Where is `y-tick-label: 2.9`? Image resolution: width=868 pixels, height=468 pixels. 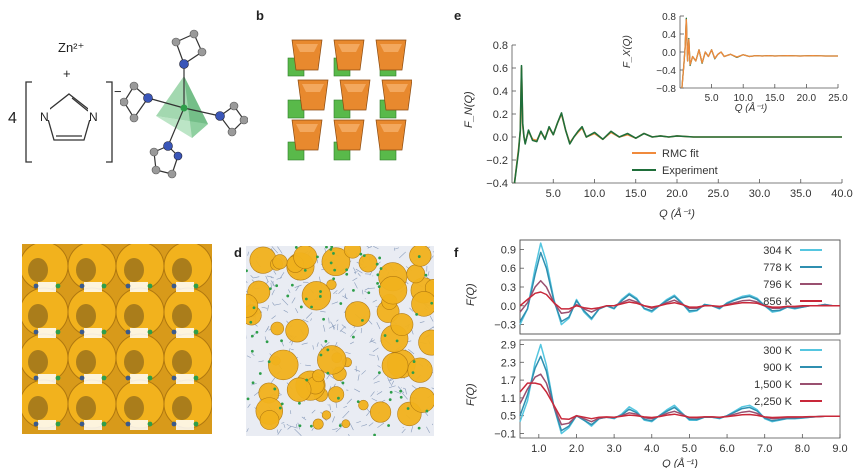
y-tick-label: 2.9 is located at coordinates (508, 345).